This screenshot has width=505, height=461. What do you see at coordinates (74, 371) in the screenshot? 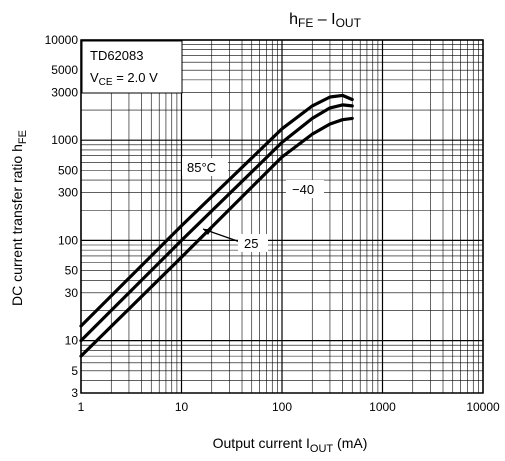
I see `y-tick-label: 5` at bounding box center [74, 371].